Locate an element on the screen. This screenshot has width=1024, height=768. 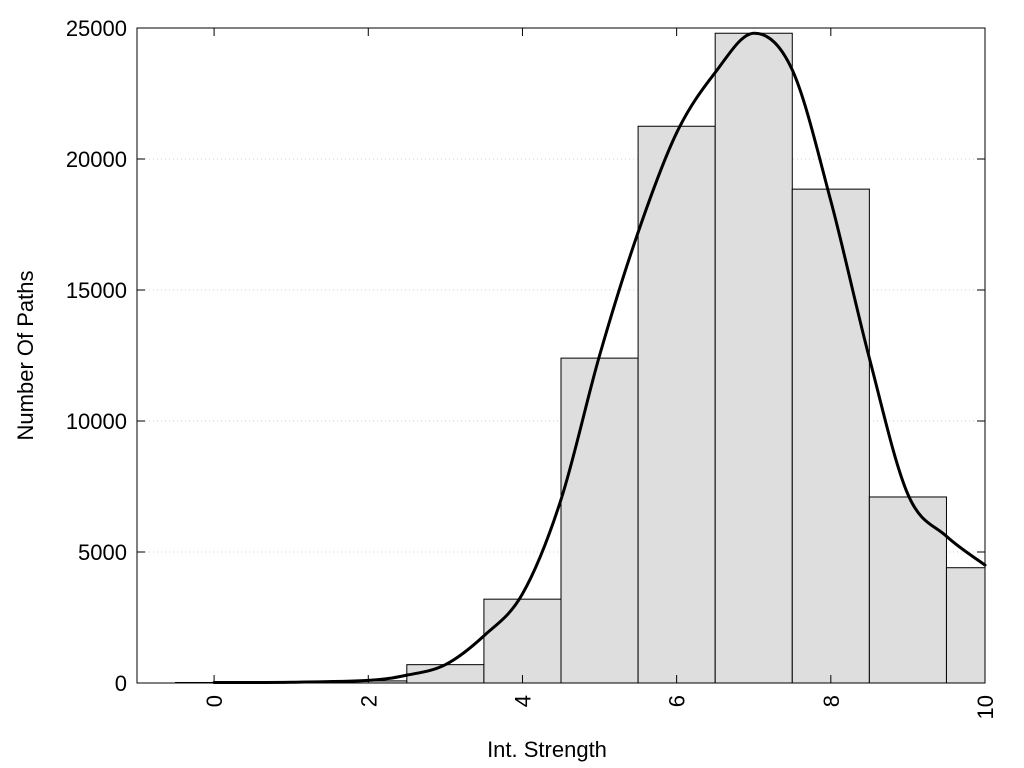
y-tick-label-15000: 15000 is located at coordinates (96, 290).